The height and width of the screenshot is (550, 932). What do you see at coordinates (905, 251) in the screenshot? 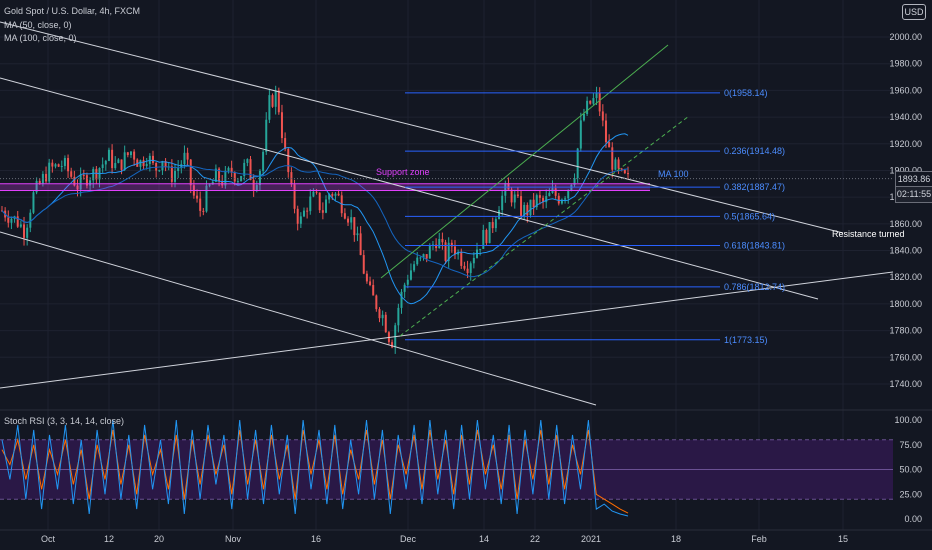
I see `price-tick-label: 1840.00` at bounding box center [905, 251].